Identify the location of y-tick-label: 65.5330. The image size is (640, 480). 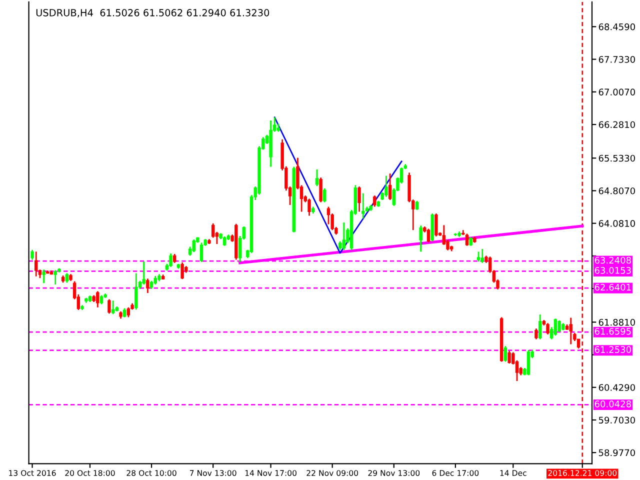
(616, 158).